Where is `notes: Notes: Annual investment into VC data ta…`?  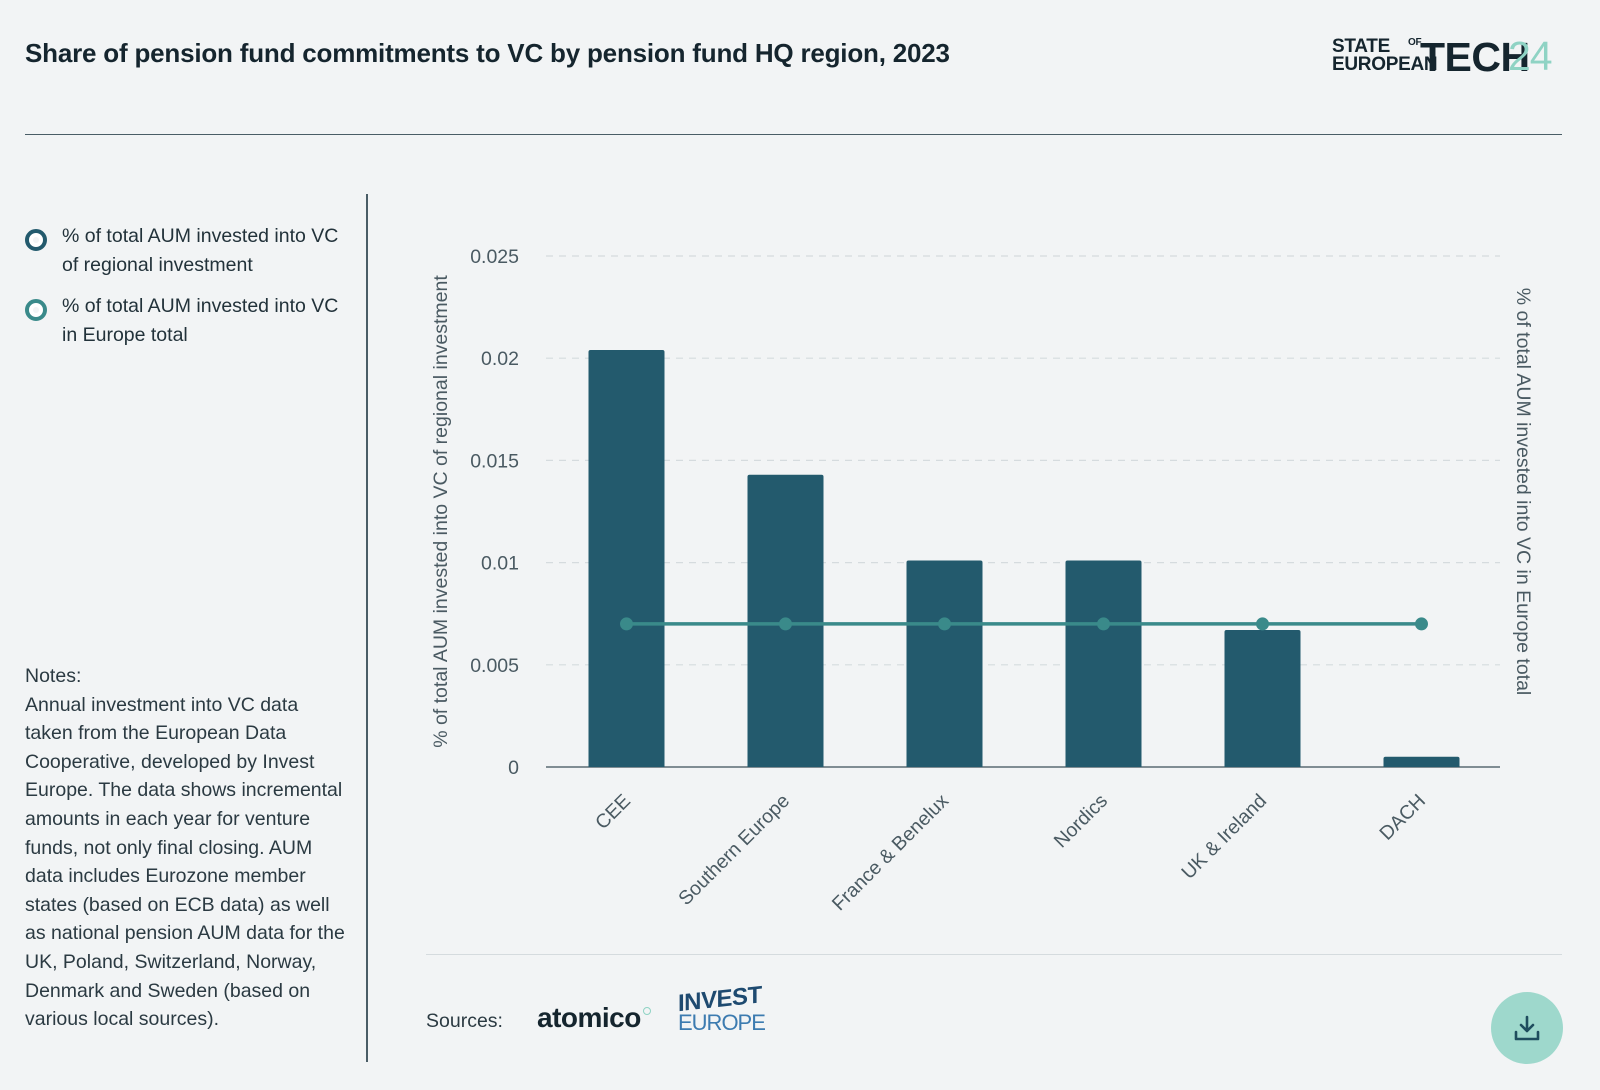
notes: Notes: Annual investment into VC data ta… is located at coordinates (185, 848).